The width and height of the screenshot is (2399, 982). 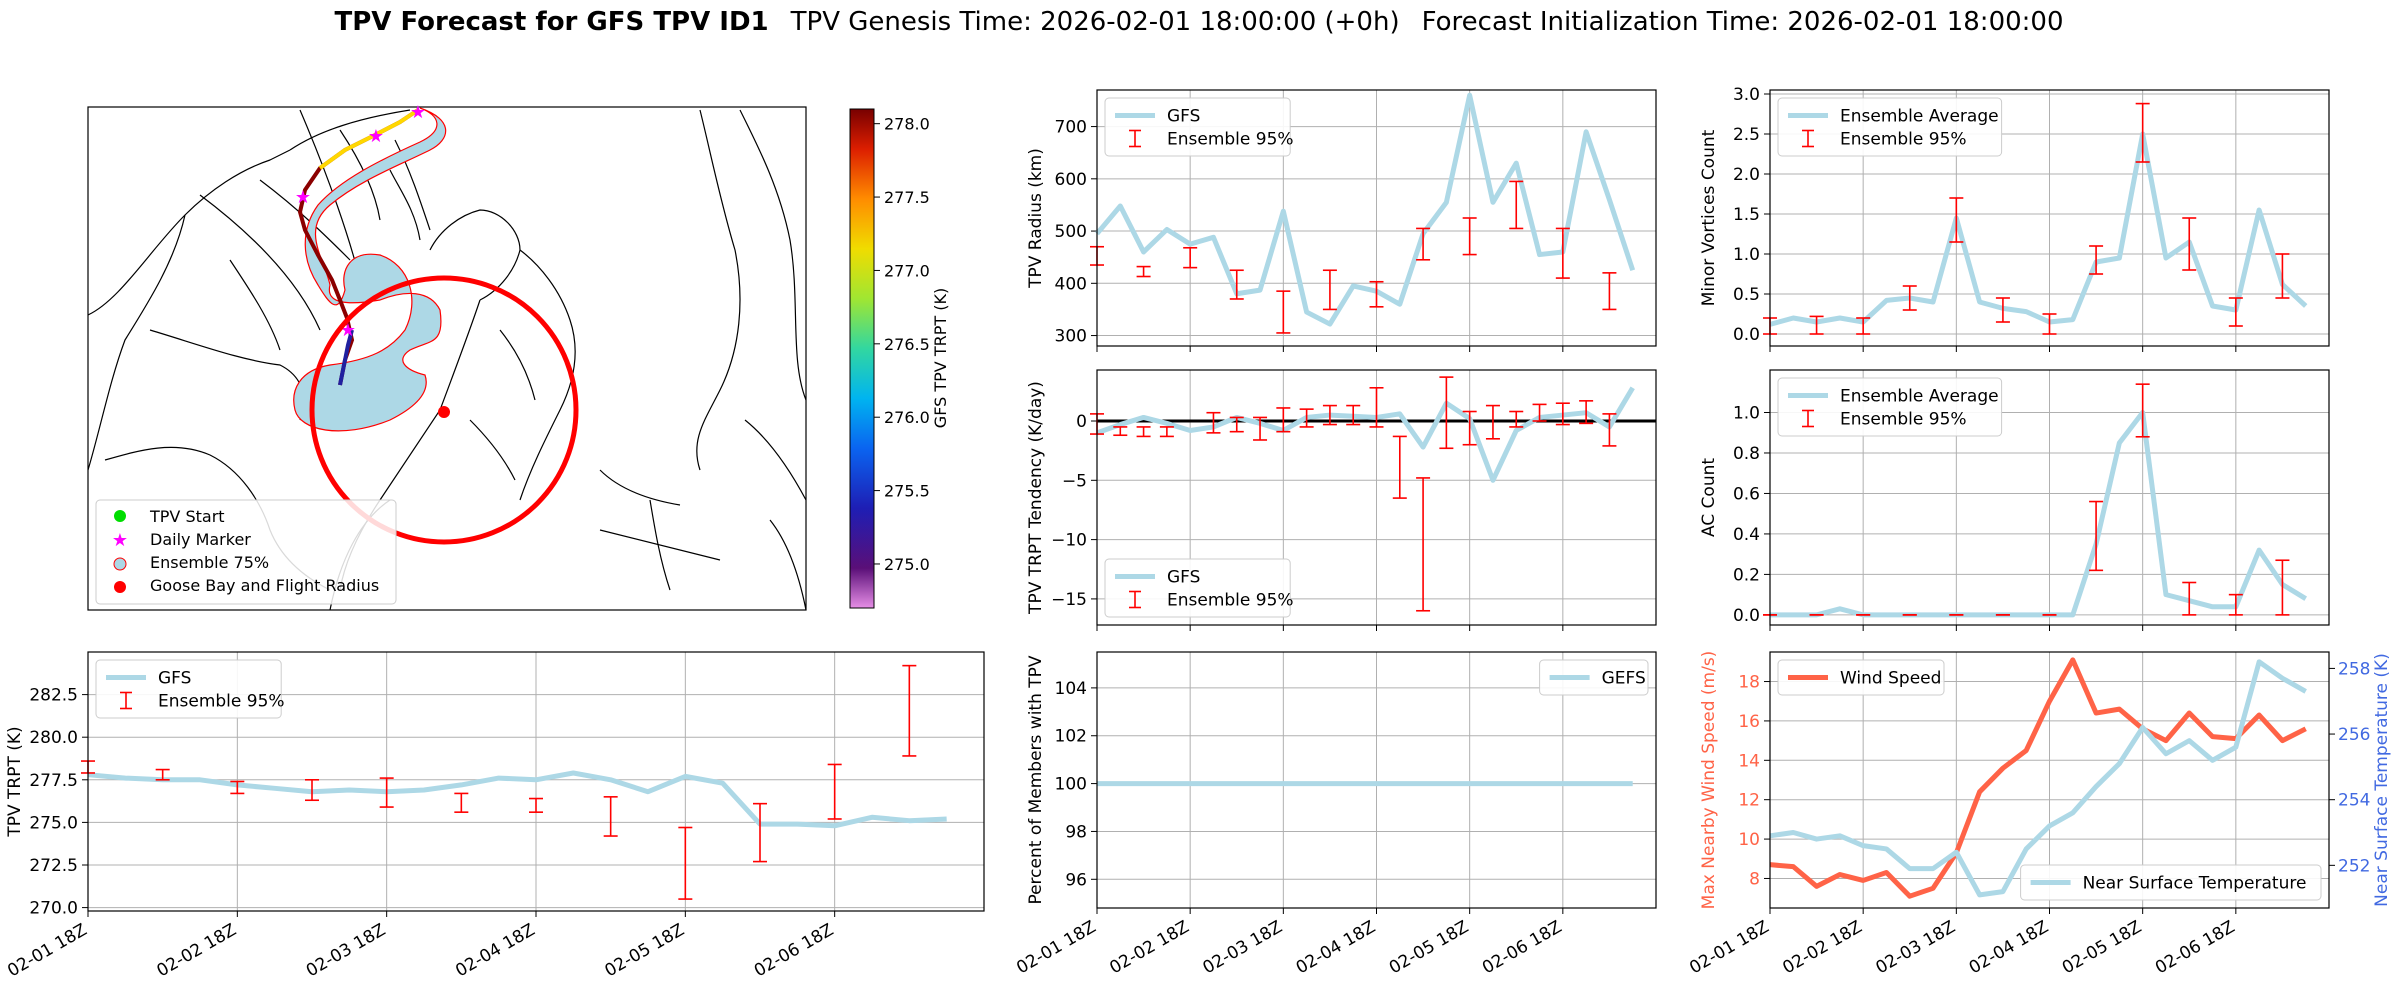 What do you see at coordinates (209, 562) in the screenshot?
I see `legend-label: Ensemble 75%` at bounding box center [209, 562].